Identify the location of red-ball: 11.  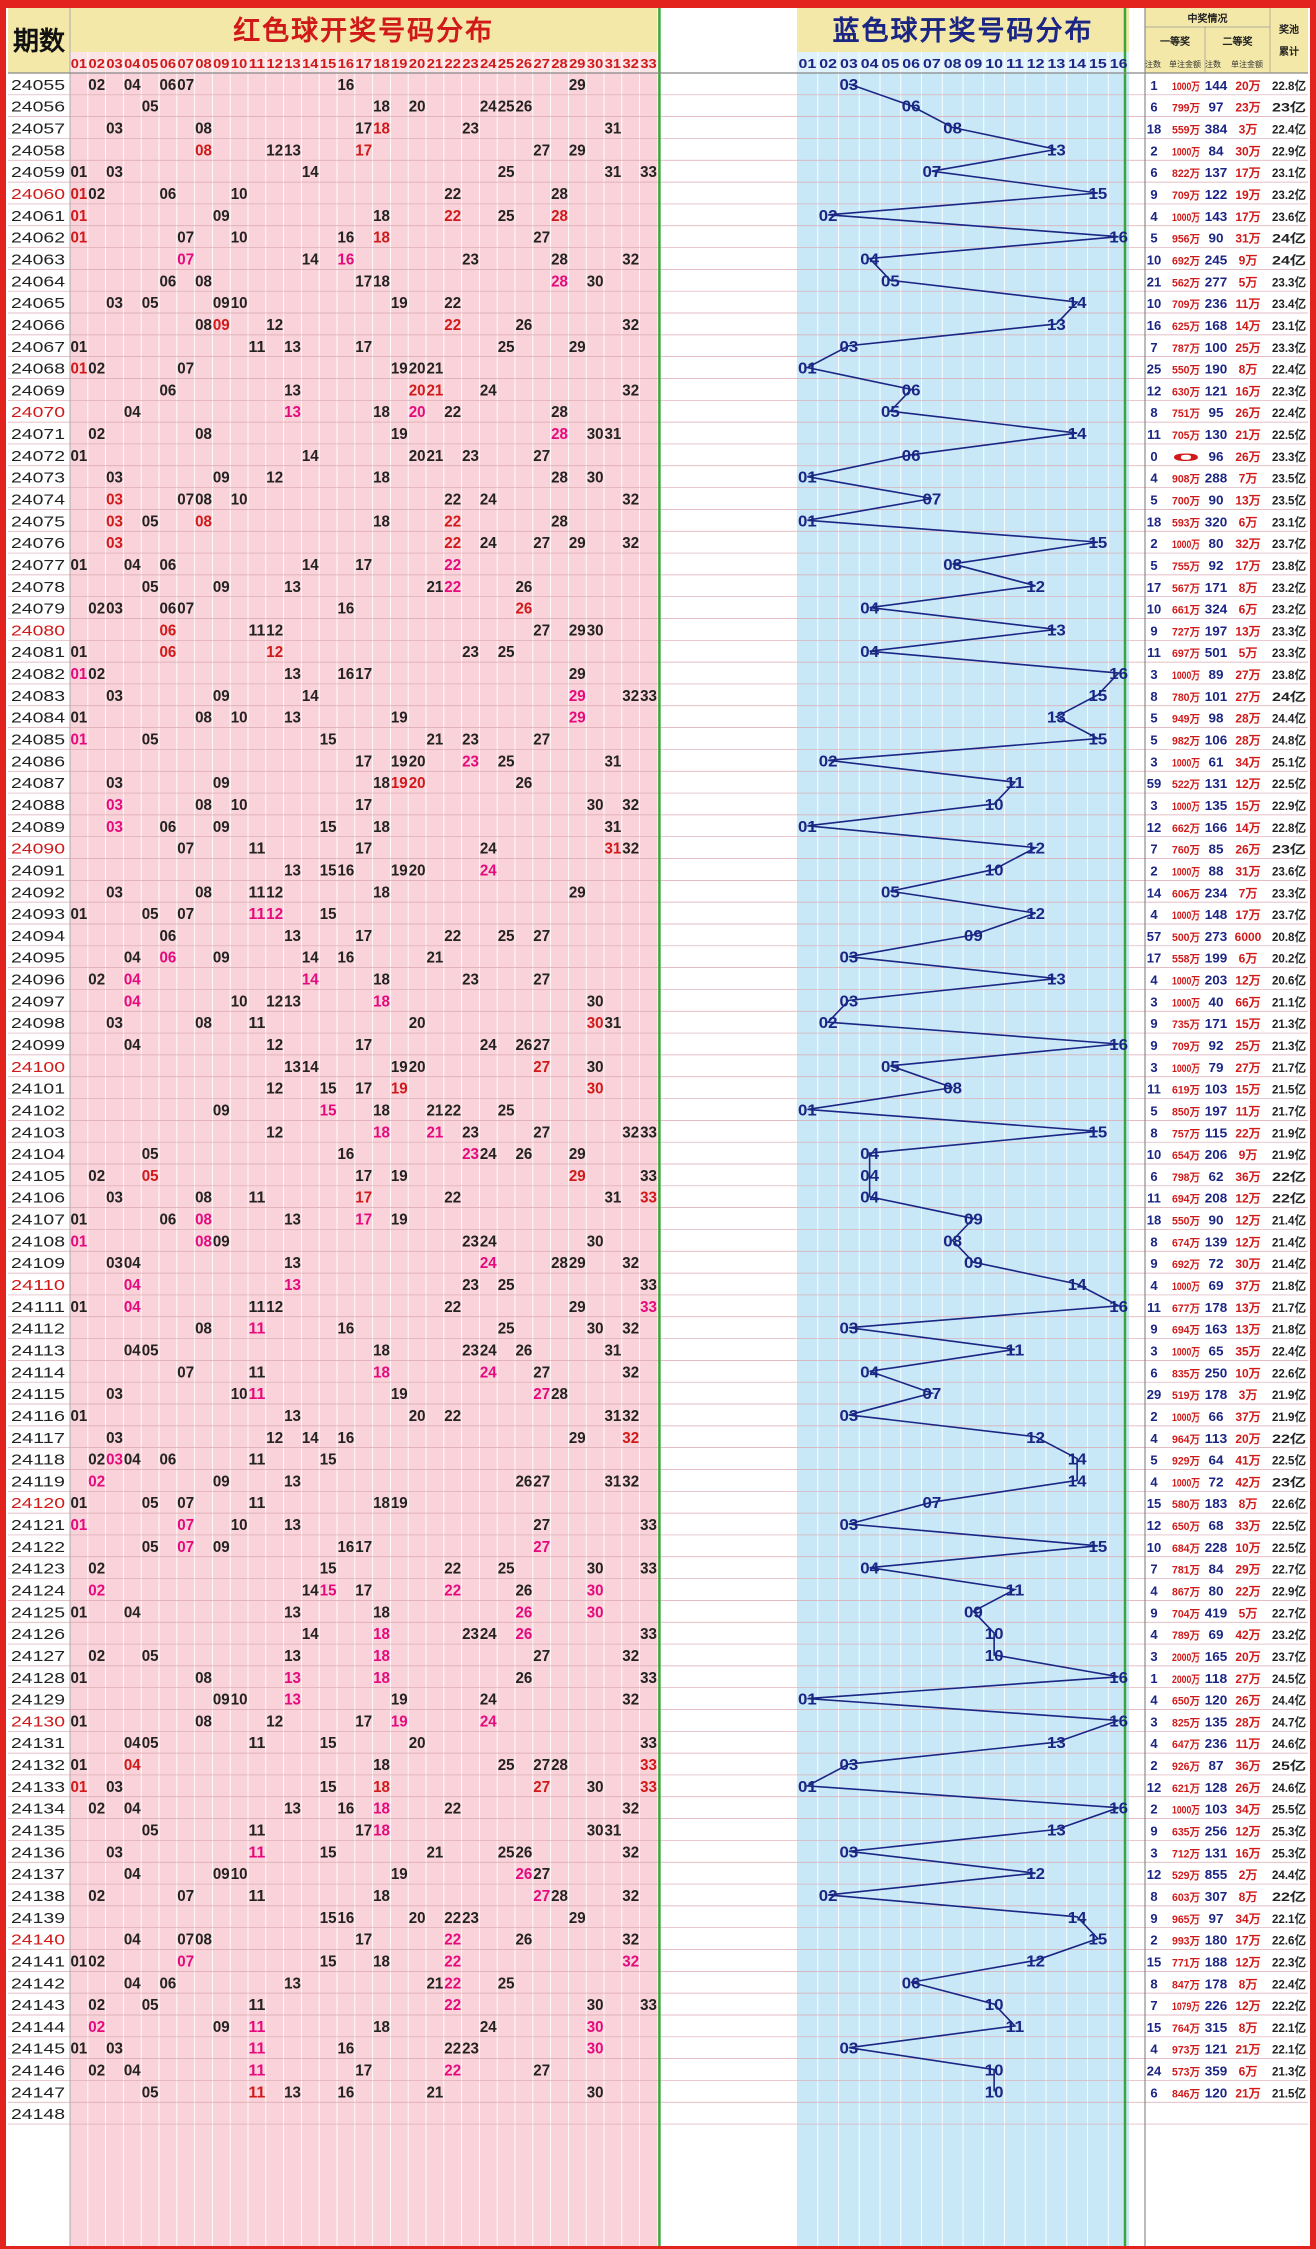
(257, 1198).